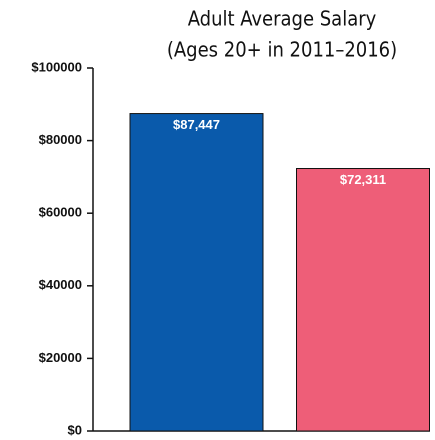 This screenshot has width=435, height=440. I want to click on y-tick-label: $0, so click(75, 429).